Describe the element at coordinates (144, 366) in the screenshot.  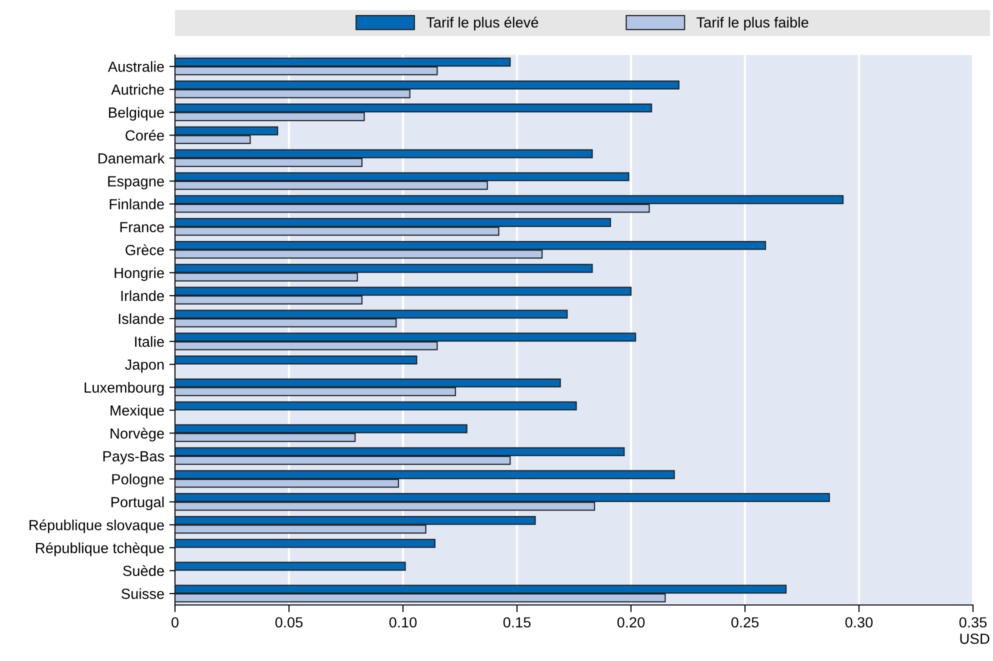
I see `y-tick-label: Japon` at that location.